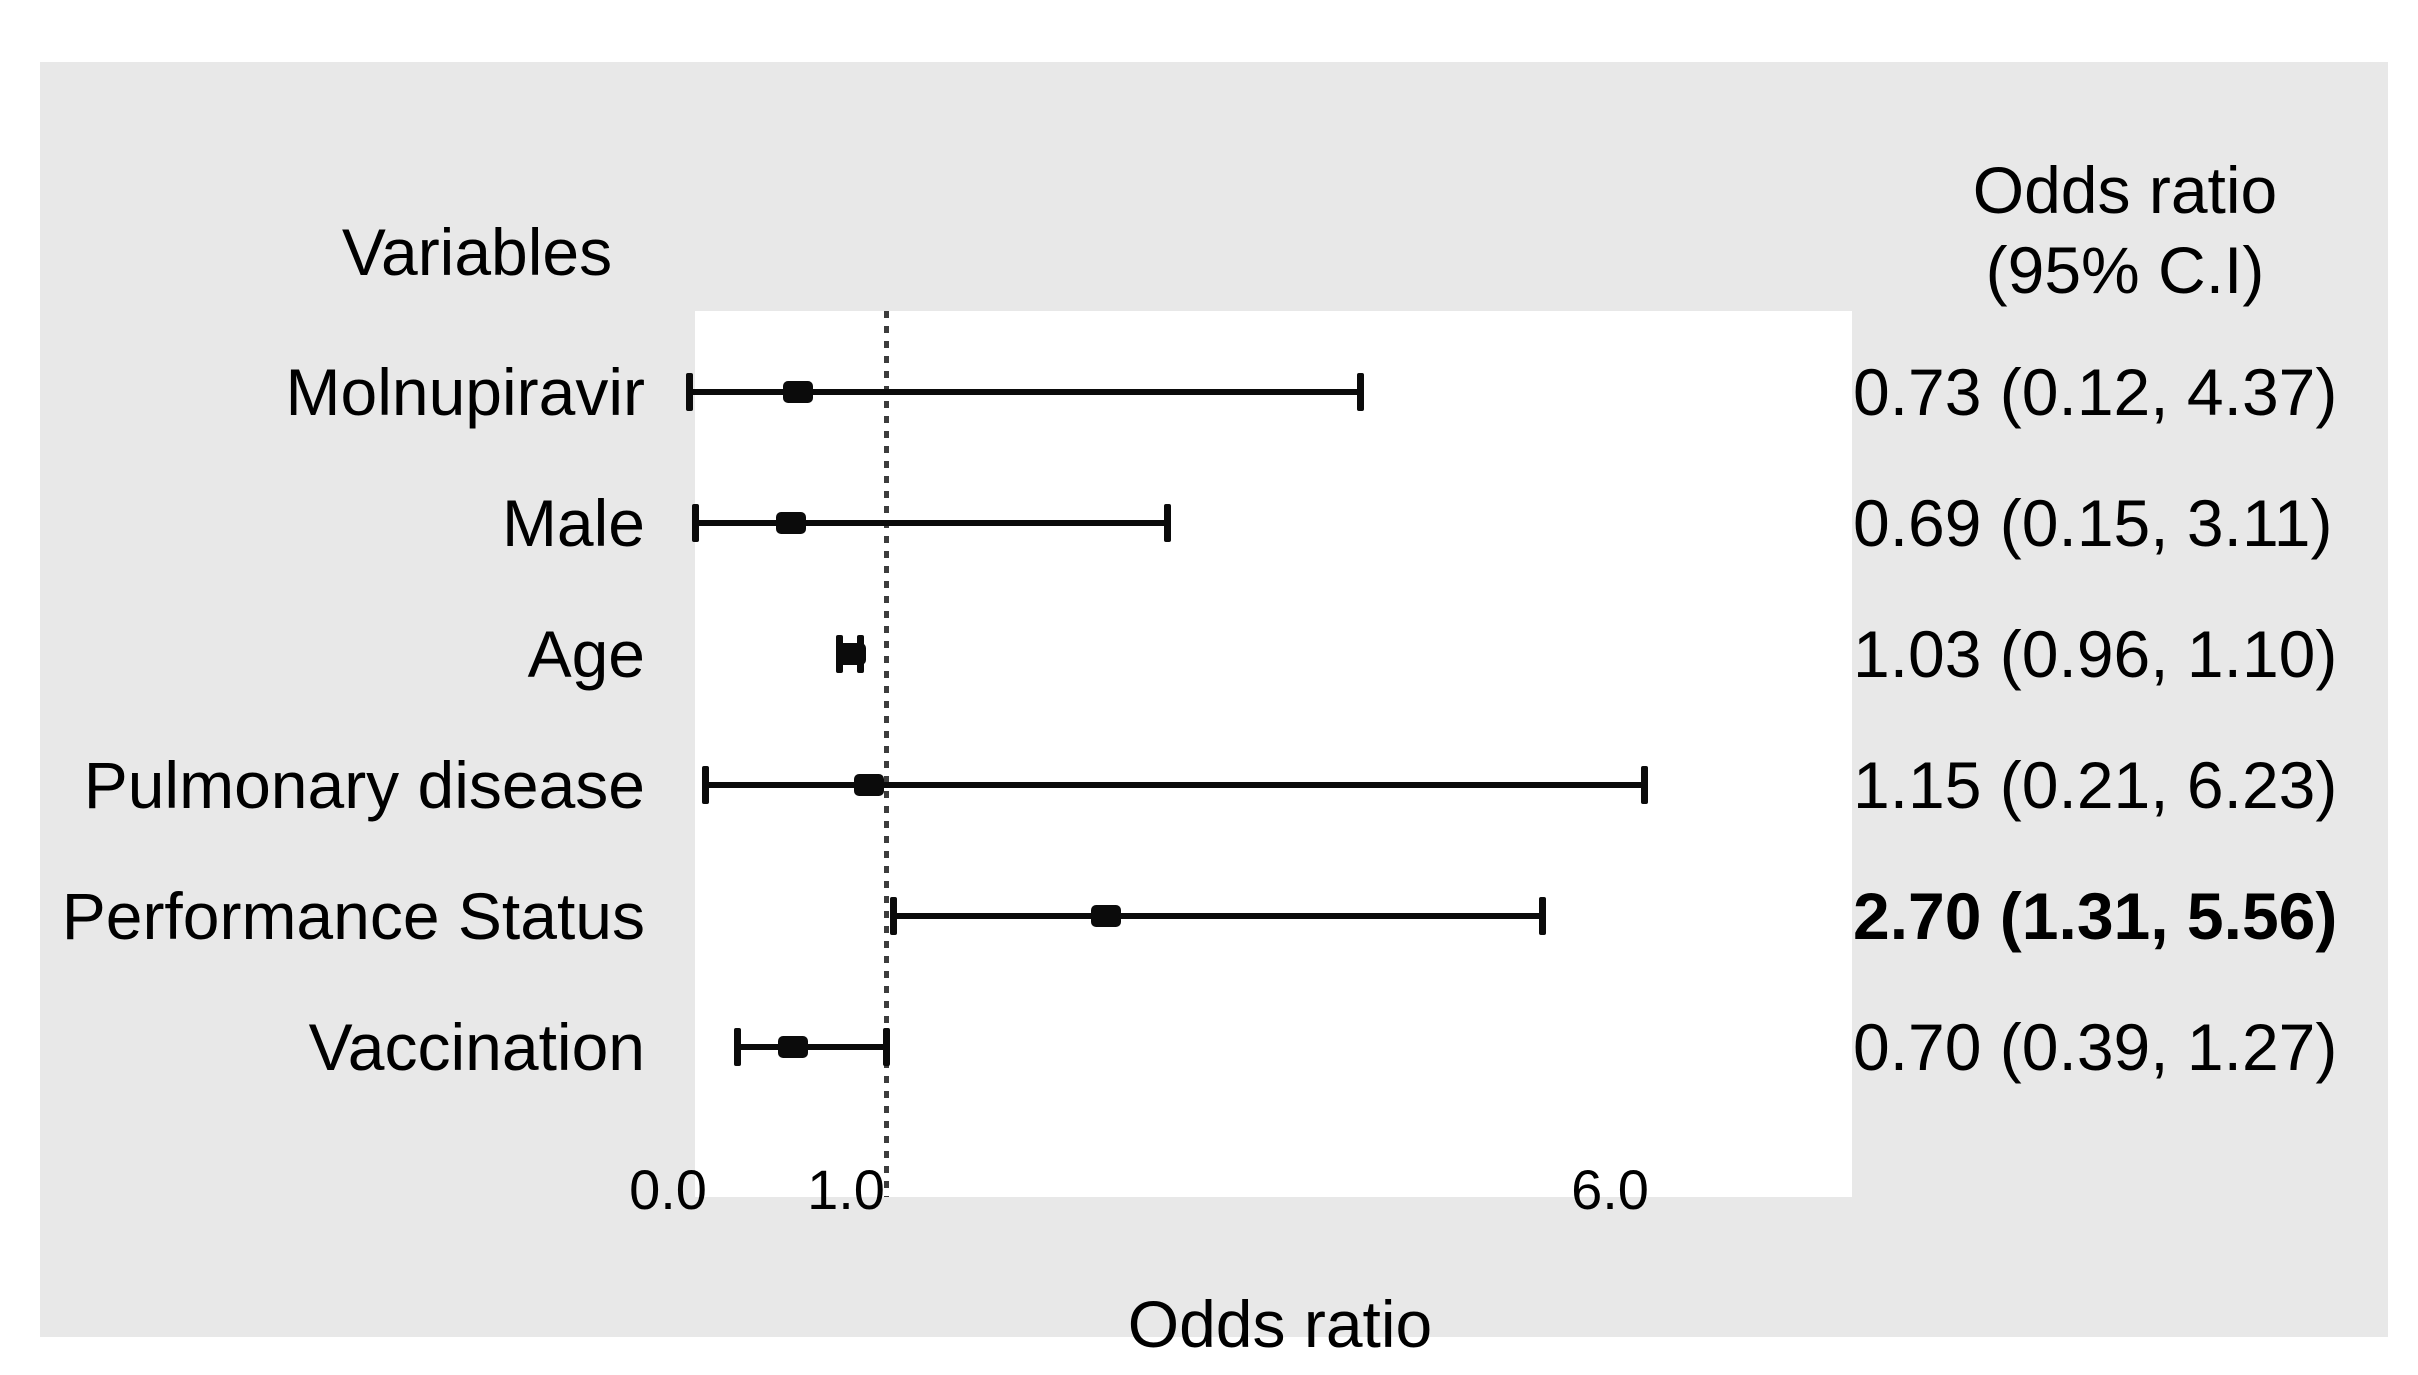 The height and width of the screenshot is (1375, 2418). Describe the element at coordinates (477, 252) in the screenshot. I see `variables-column-header: Variables` at that location.